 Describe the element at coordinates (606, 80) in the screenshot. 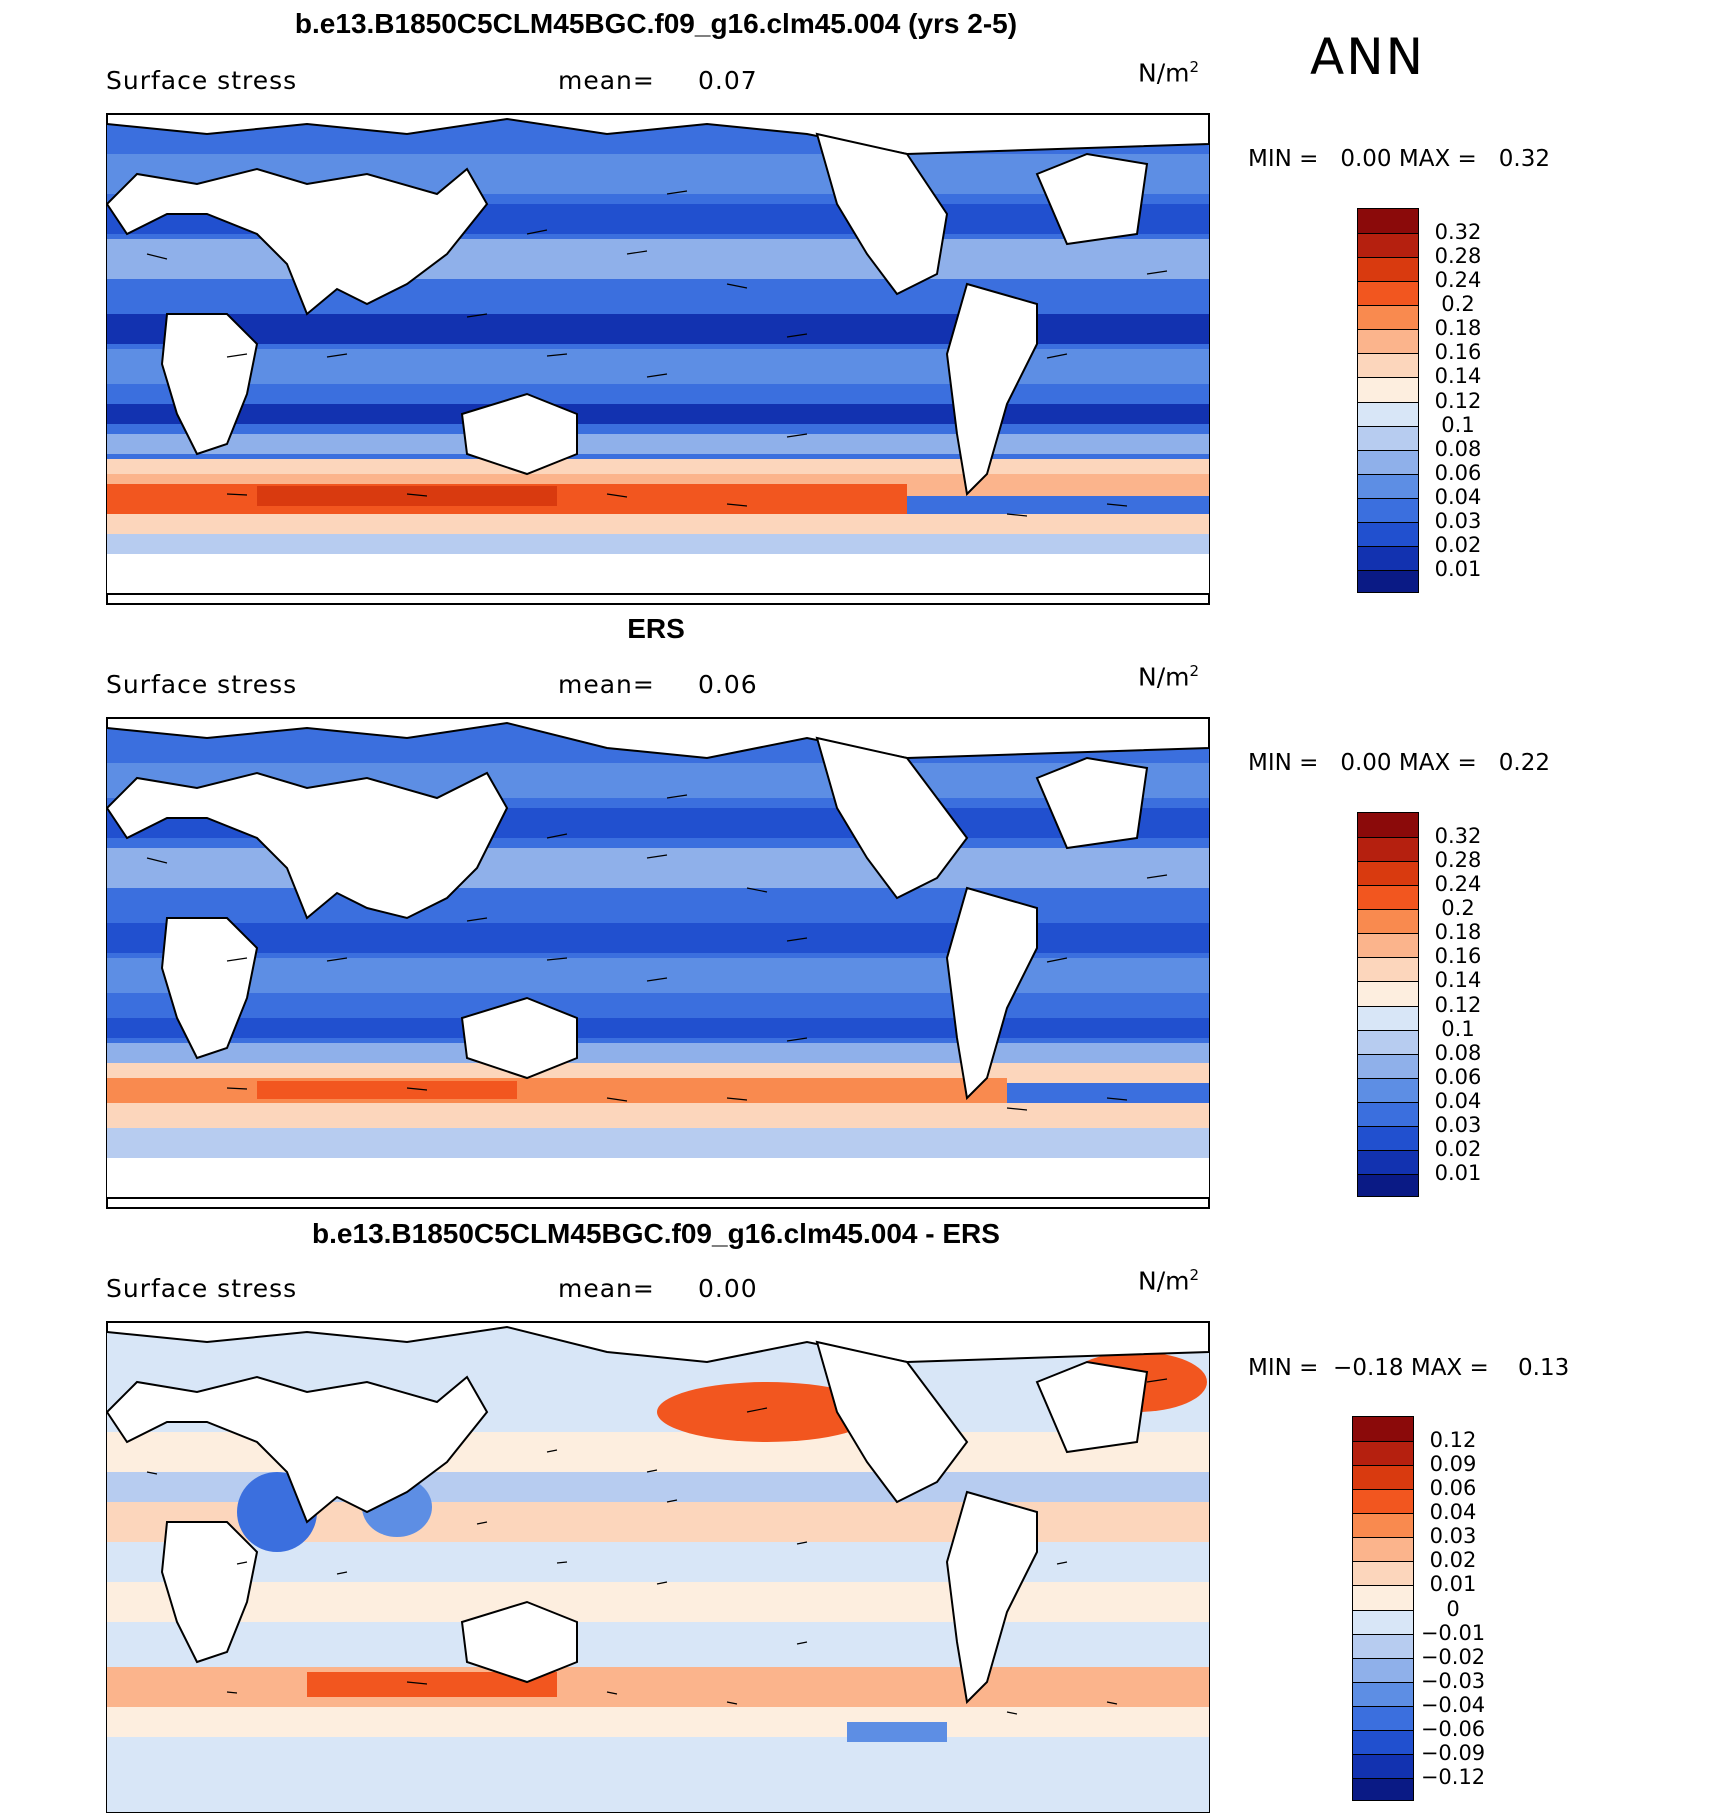

I see `panel-1-mean-label: mean=` at that location.